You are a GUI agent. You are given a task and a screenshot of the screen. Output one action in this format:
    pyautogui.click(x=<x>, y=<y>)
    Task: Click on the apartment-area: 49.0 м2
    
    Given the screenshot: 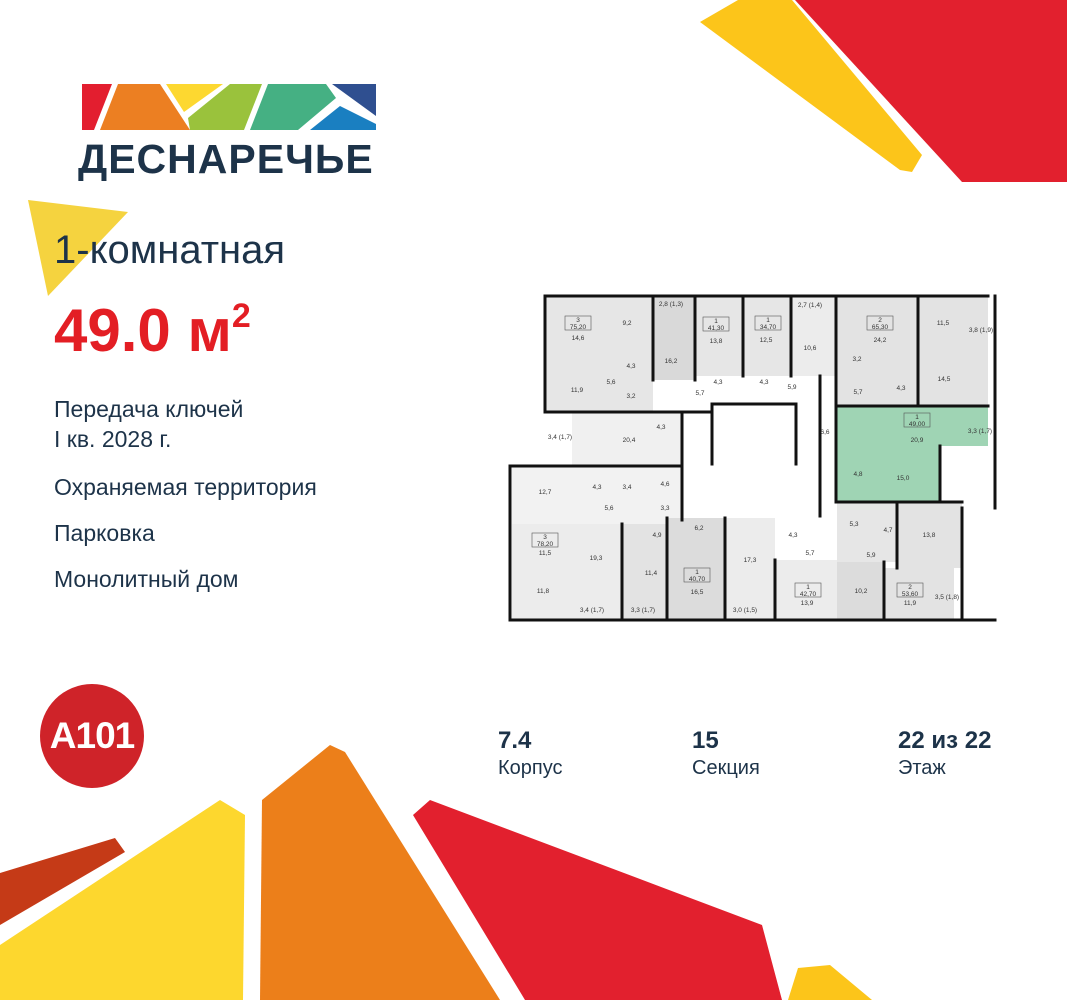 What is the action you would take?
    pyautogui.click(x=152, y=330)
    